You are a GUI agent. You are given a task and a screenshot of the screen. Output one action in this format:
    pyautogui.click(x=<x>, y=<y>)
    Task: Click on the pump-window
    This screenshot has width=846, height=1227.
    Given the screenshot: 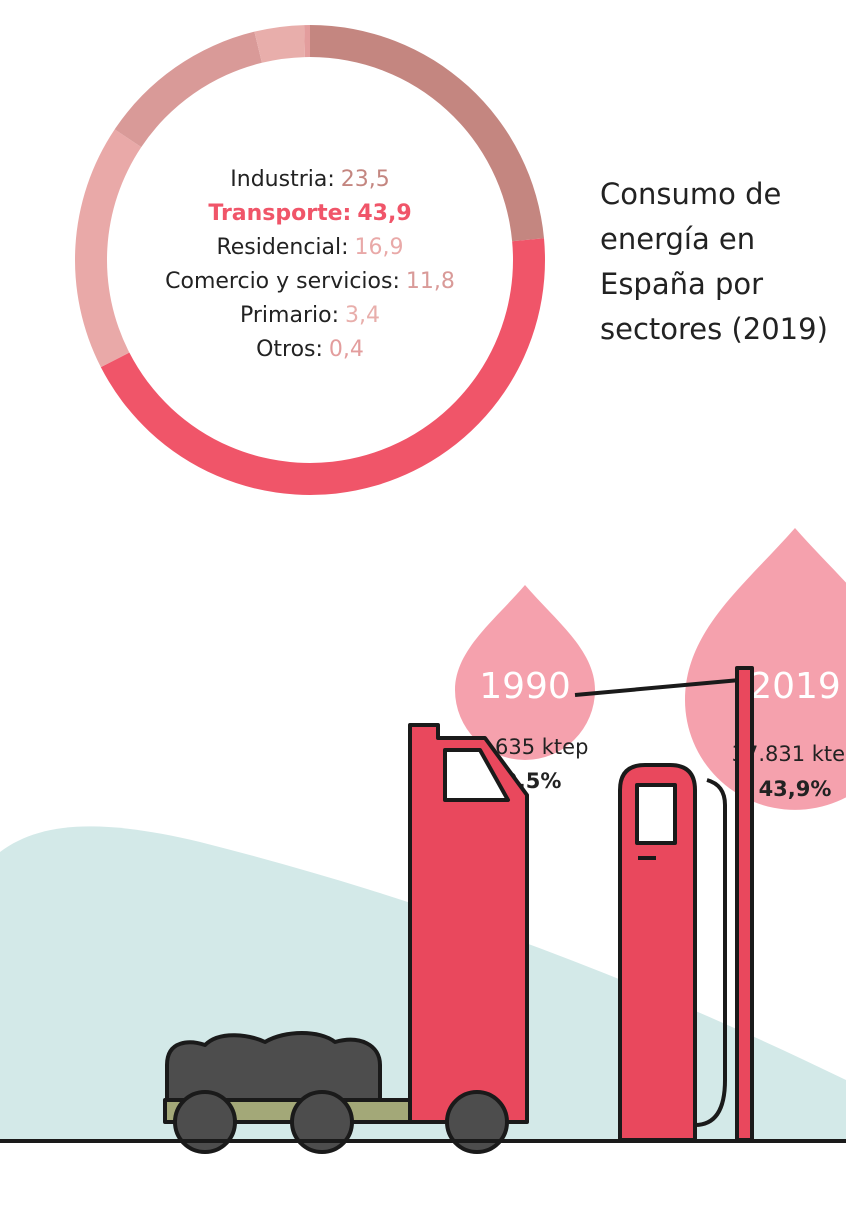 What is the action you would take?
    pyautogui.click(x=656, y=814)
    